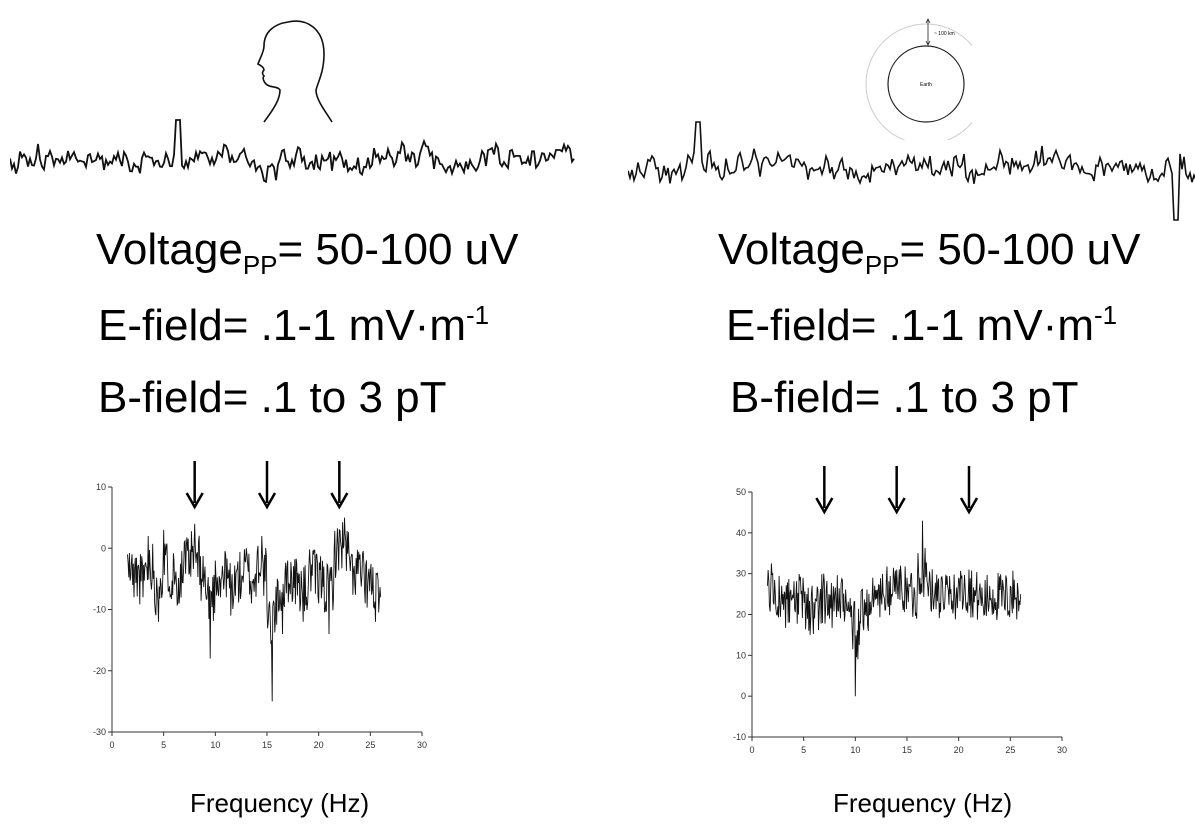 The width and height of the screenshot is (1195, 828). What do you see at coordinates (741, 492) in the screenshot?
I see `y-tick-label: 50` at bounding box center [741, 492].